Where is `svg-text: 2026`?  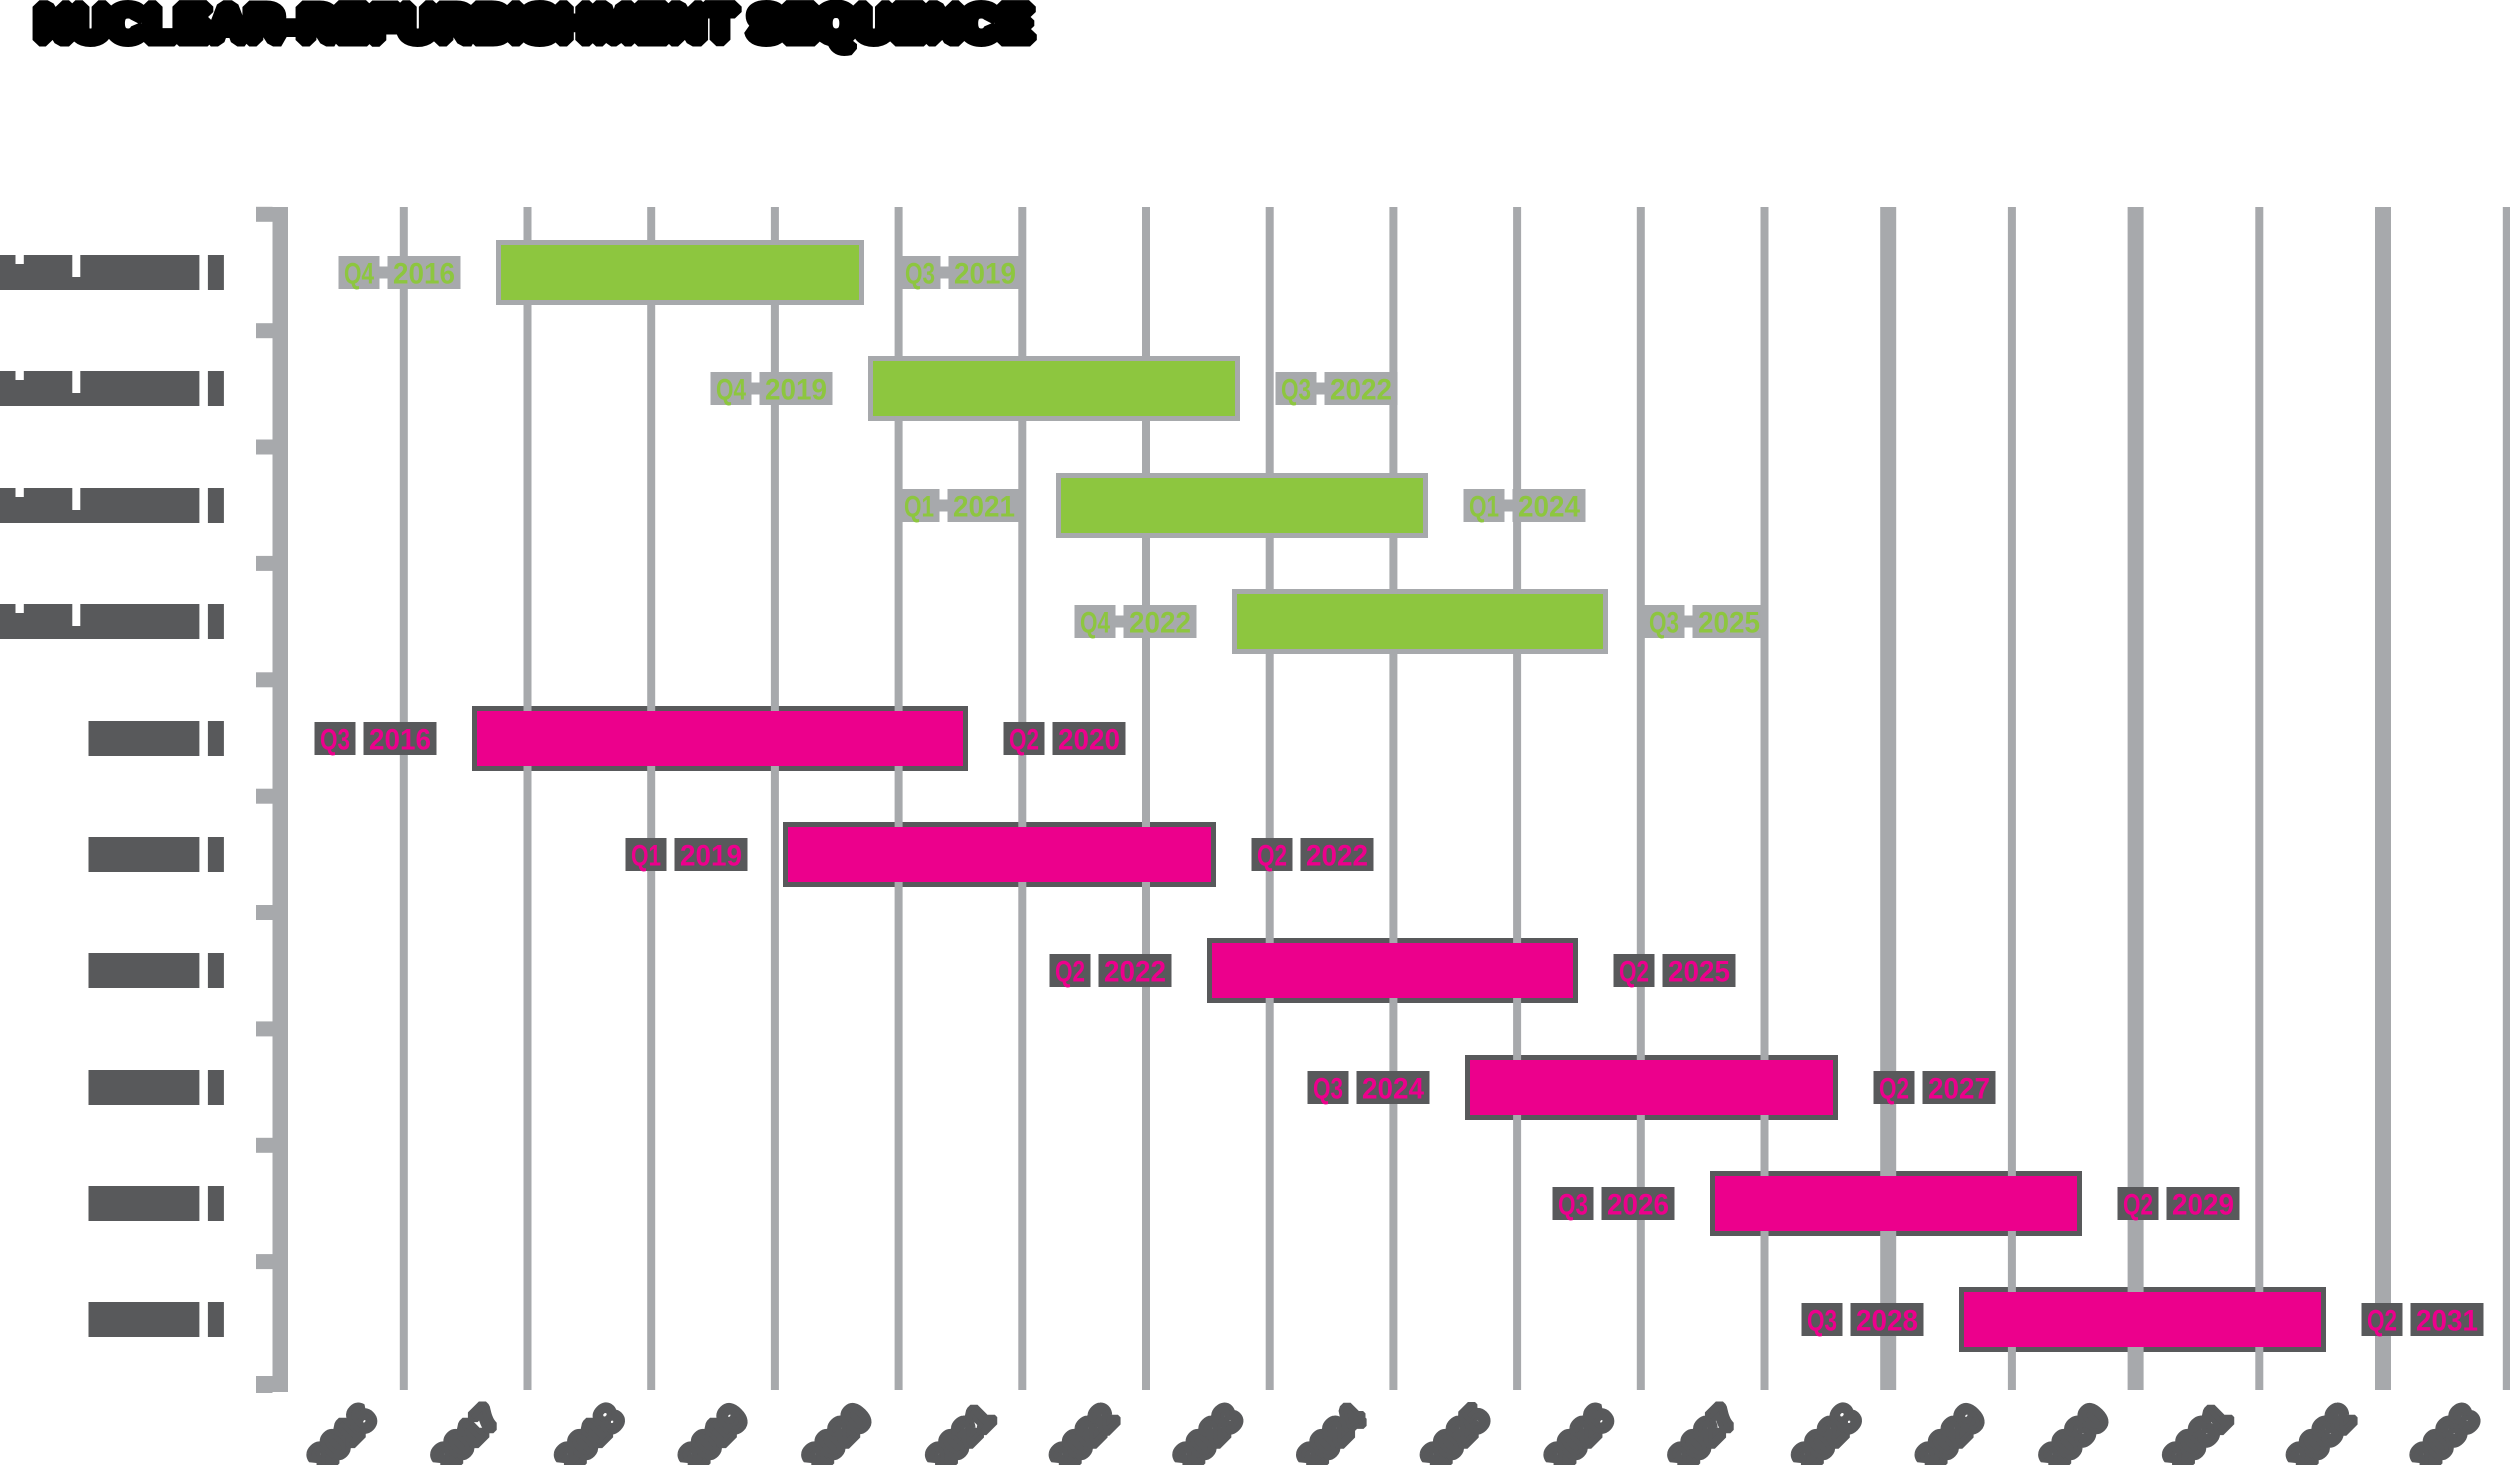
svg-text: 2026 is located at coordinates (1638, 1205).